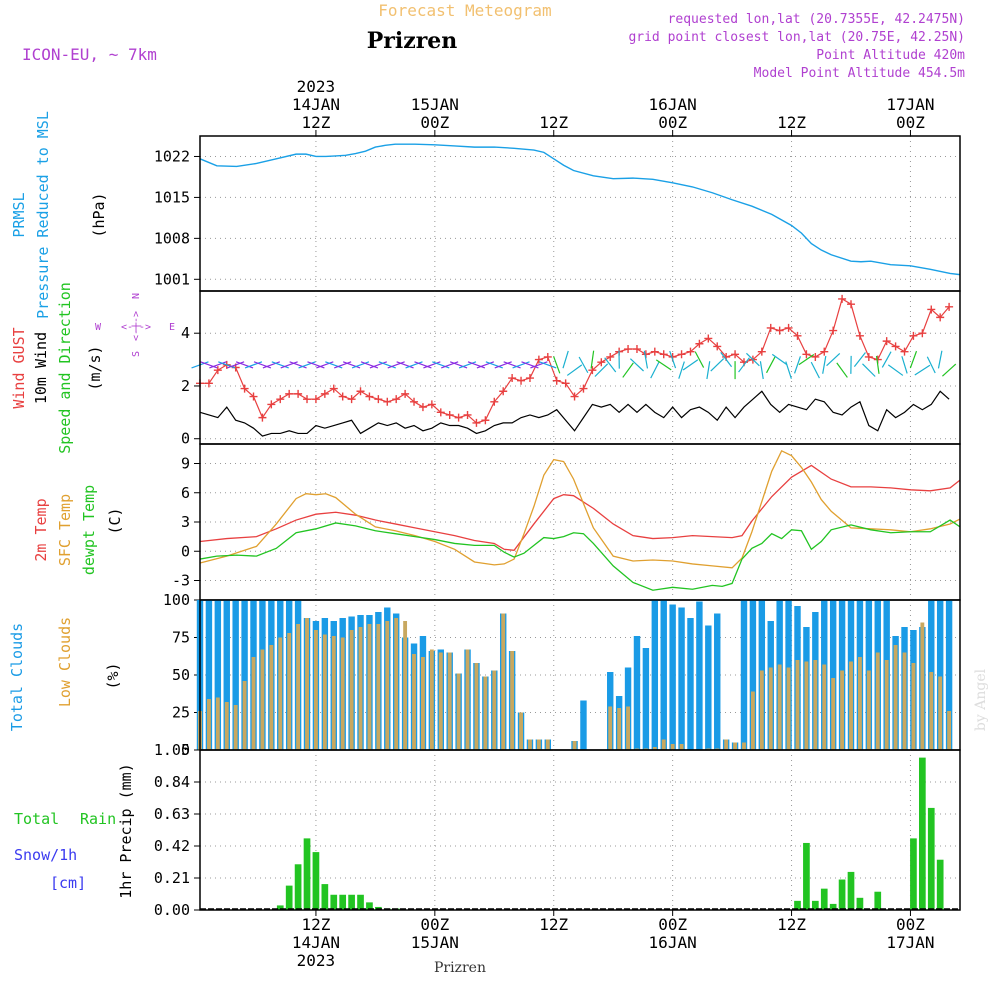 The width and height of the screenshot is (1000, 1004). I want to click on y-tick-label: 0.42, so click(172, 846).